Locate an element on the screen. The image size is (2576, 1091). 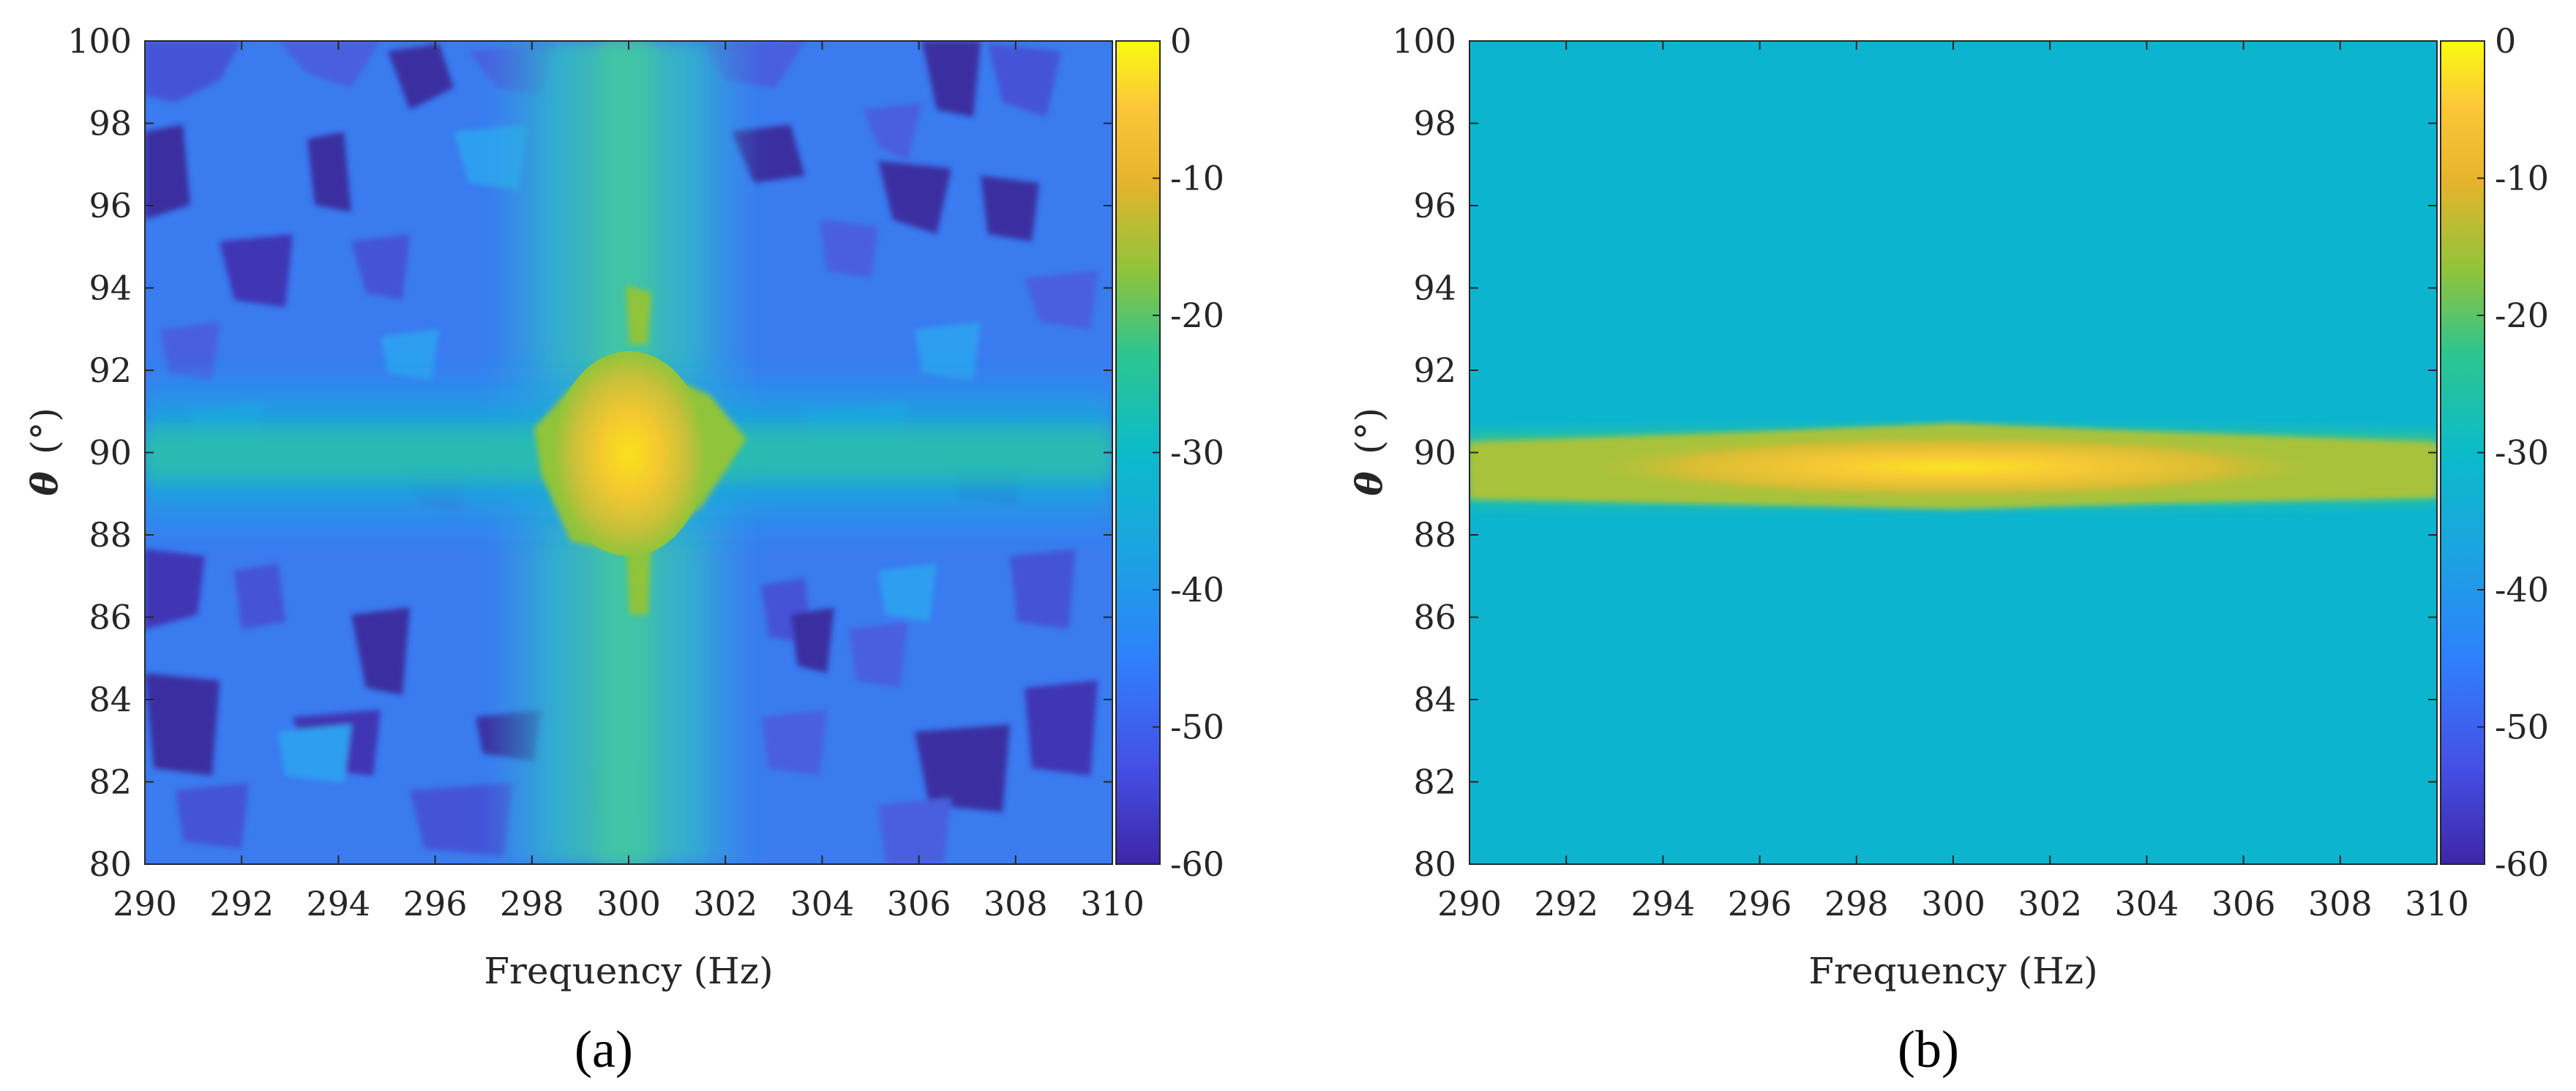
colorbar-a-ticks: 0 -10 -20 -30 -40 -50 -60 is located at coordinates (1188, 452).